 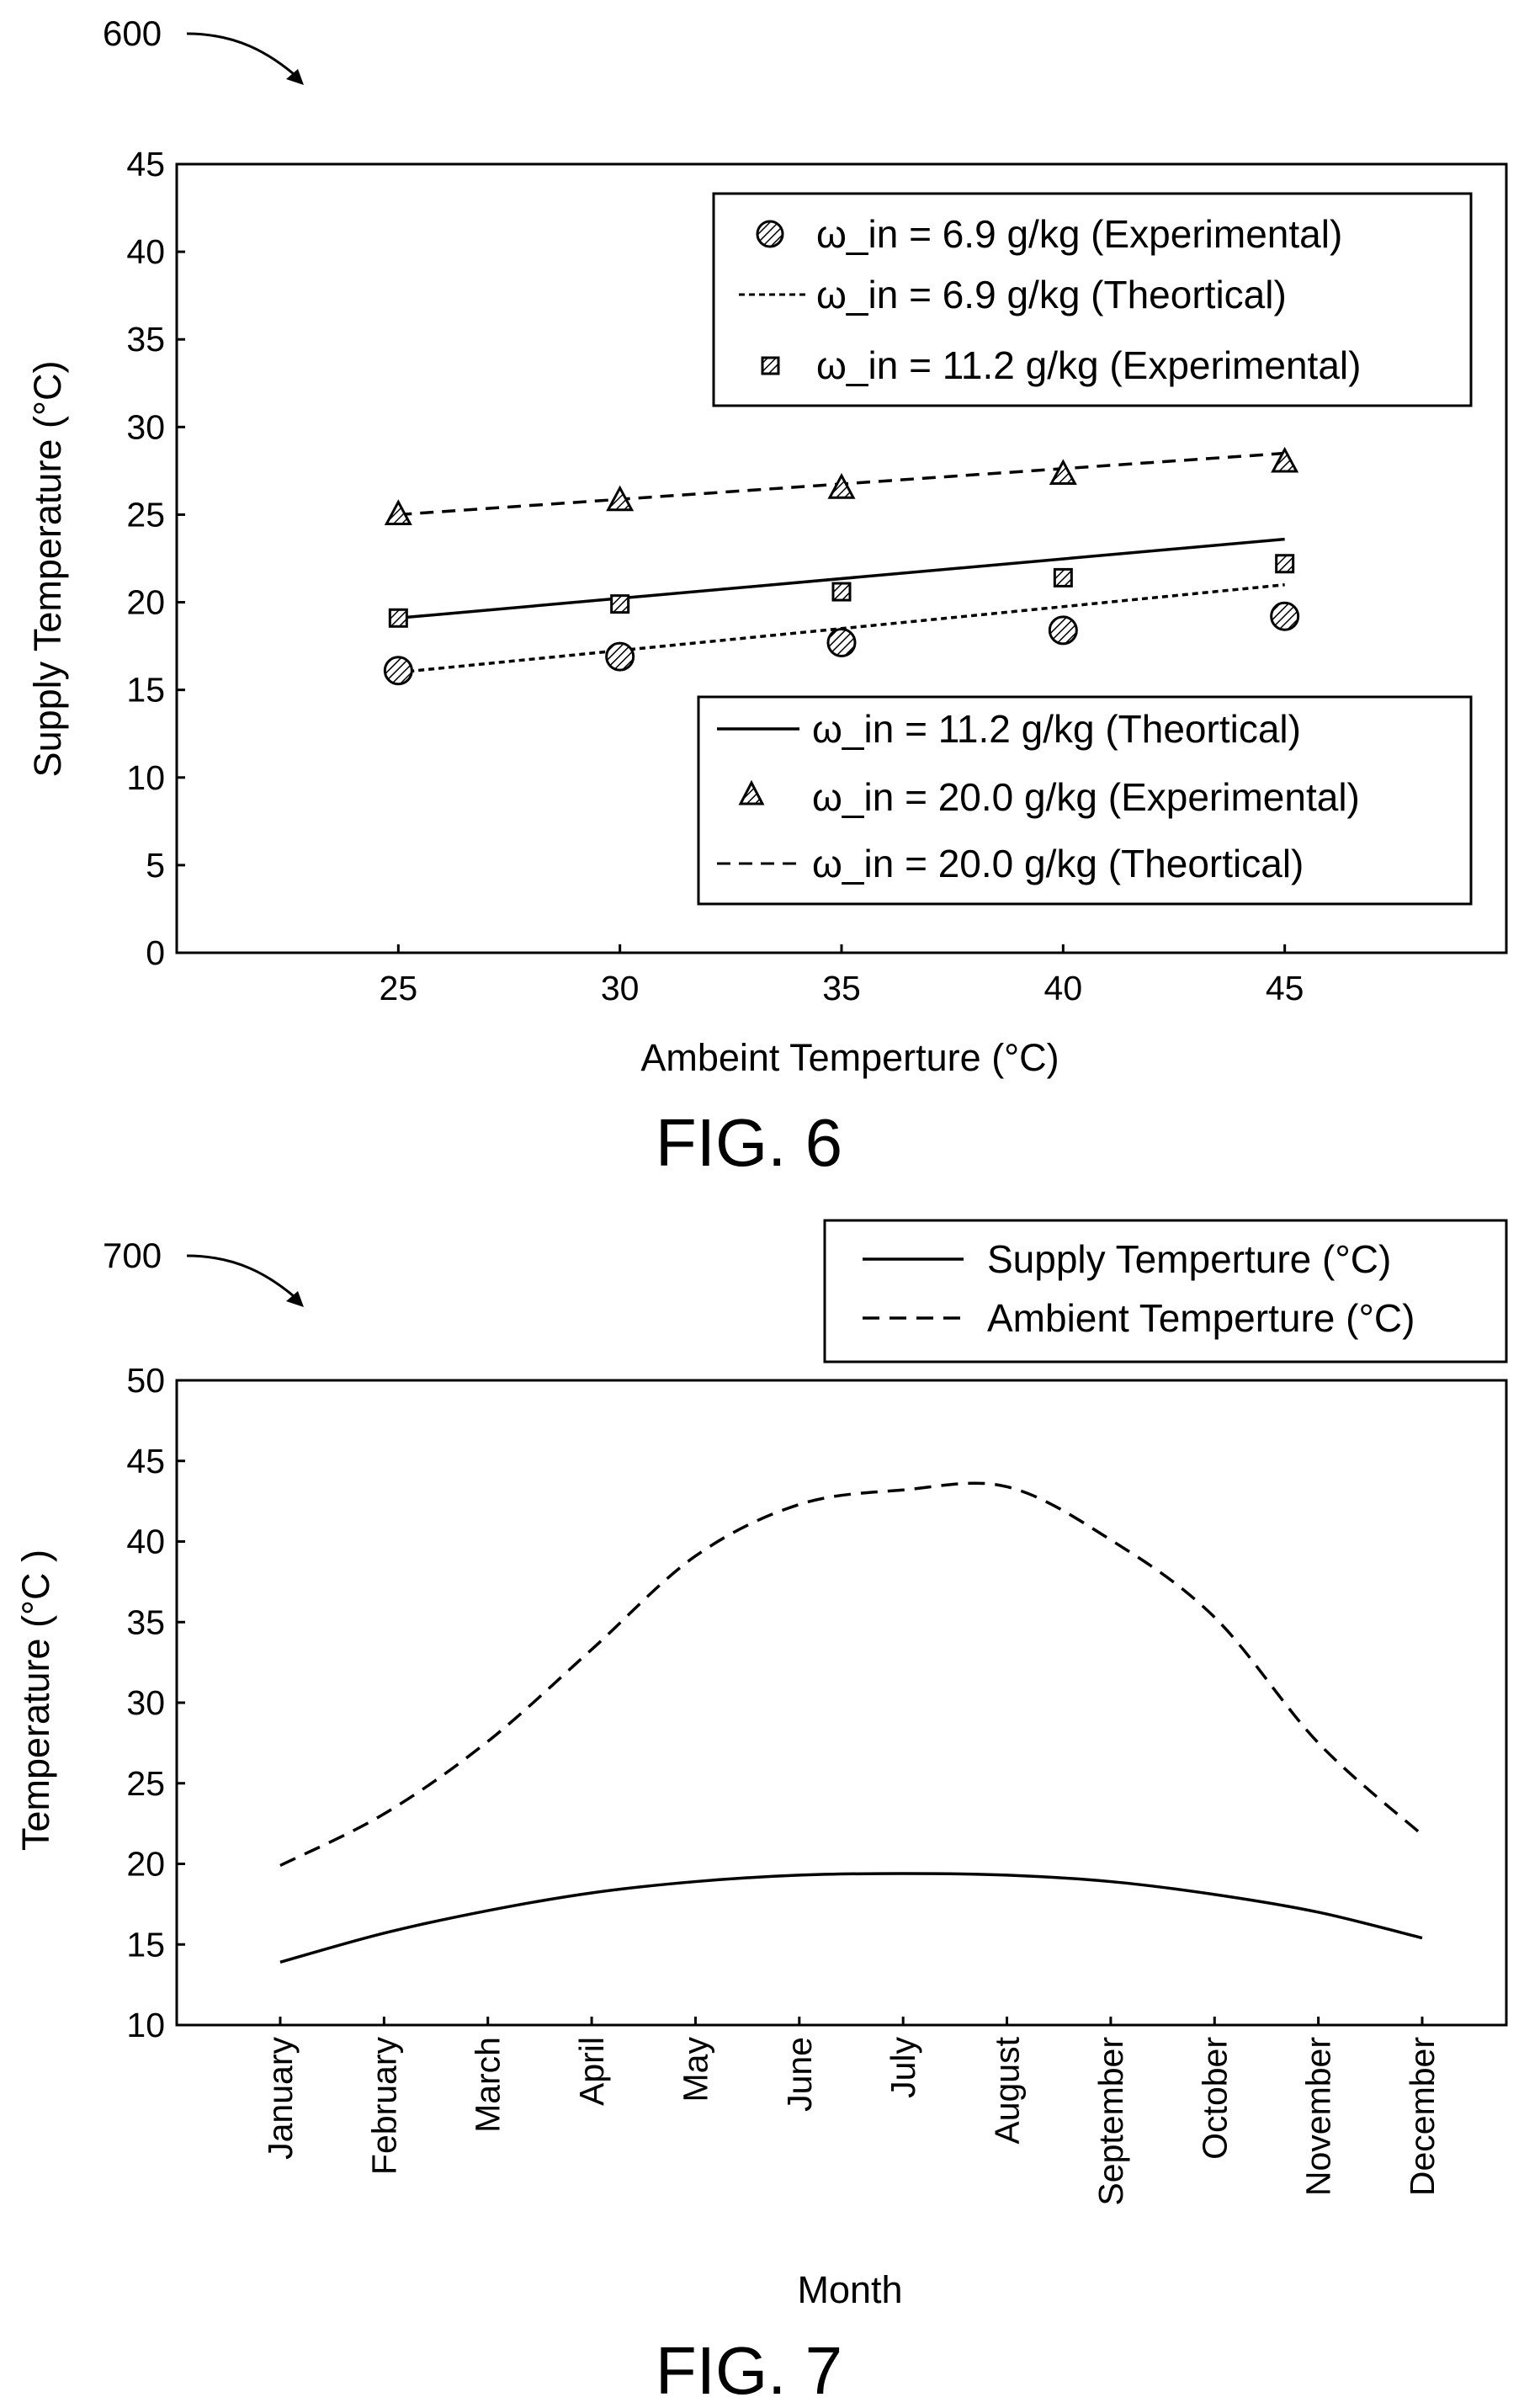 I want to click on fig7-month-label: February, so click(x=383, y=2106).